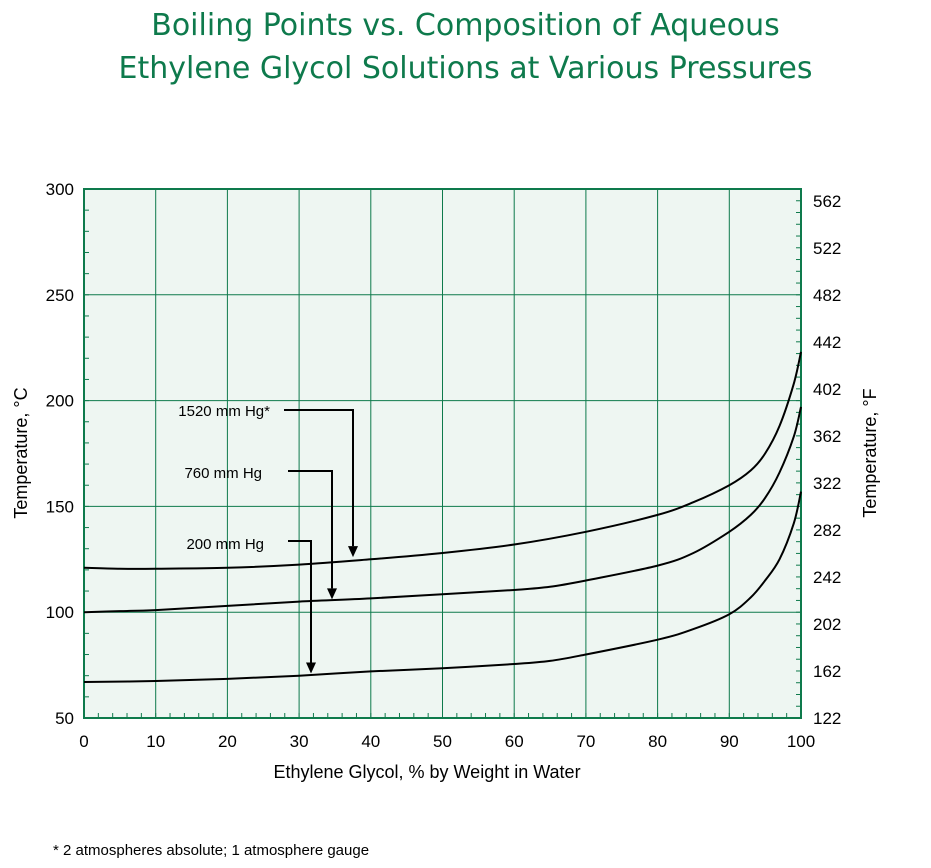 The height and width of the screenshot is (868, 931). Describe the element at coordinates (827, 671) in the screenshot. I see `y2-tick-label: 162` at that location.